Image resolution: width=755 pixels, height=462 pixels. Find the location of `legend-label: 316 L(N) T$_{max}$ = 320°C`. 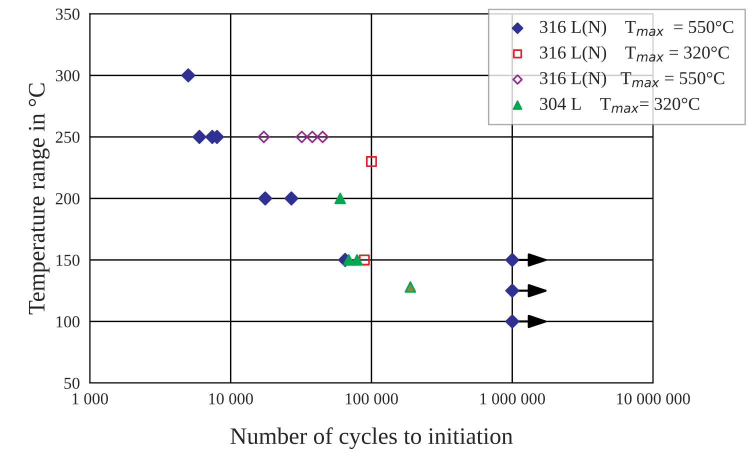

legend-label: 316 L(N) T$_{max}$ = 320°C is located at coordinates (634, 54).